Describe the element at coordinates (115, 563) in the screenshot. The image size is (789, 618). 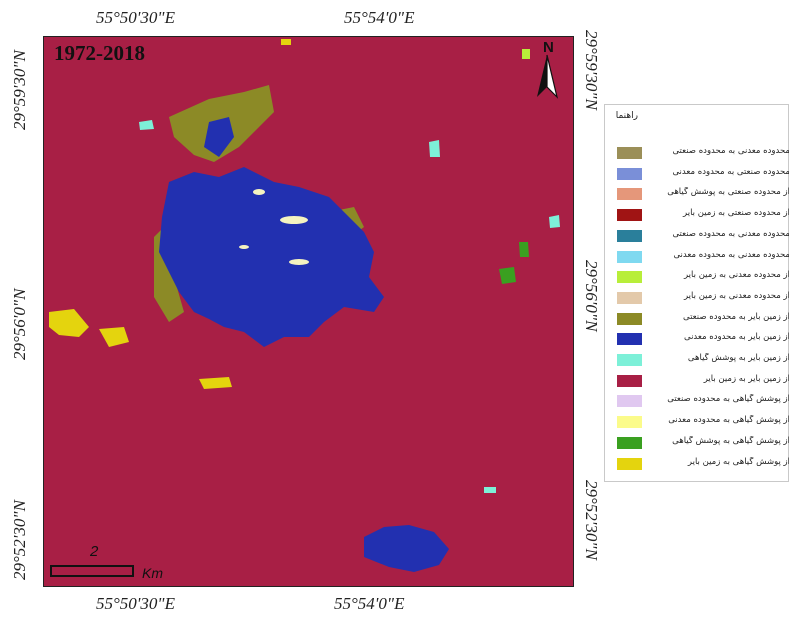
I see `scale-bar: 2 Km` at that location.